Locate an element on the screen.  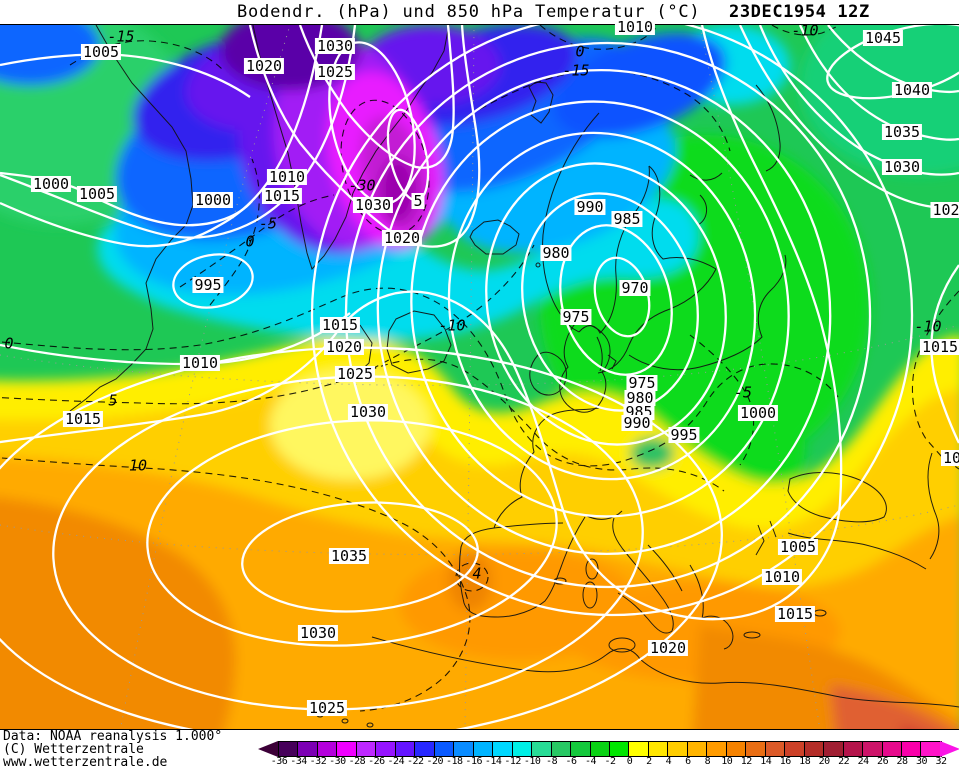
colorbar-tick: 20 is located at coordinates (824, 761).